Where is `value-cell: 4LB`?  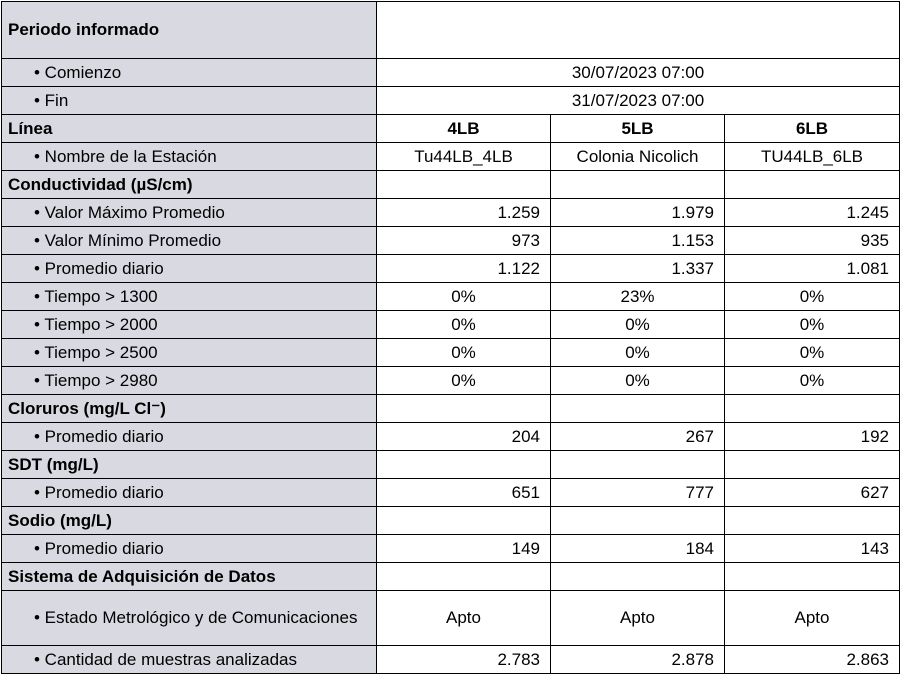
value-cell: 4LB is located at coordinates (463, 128).